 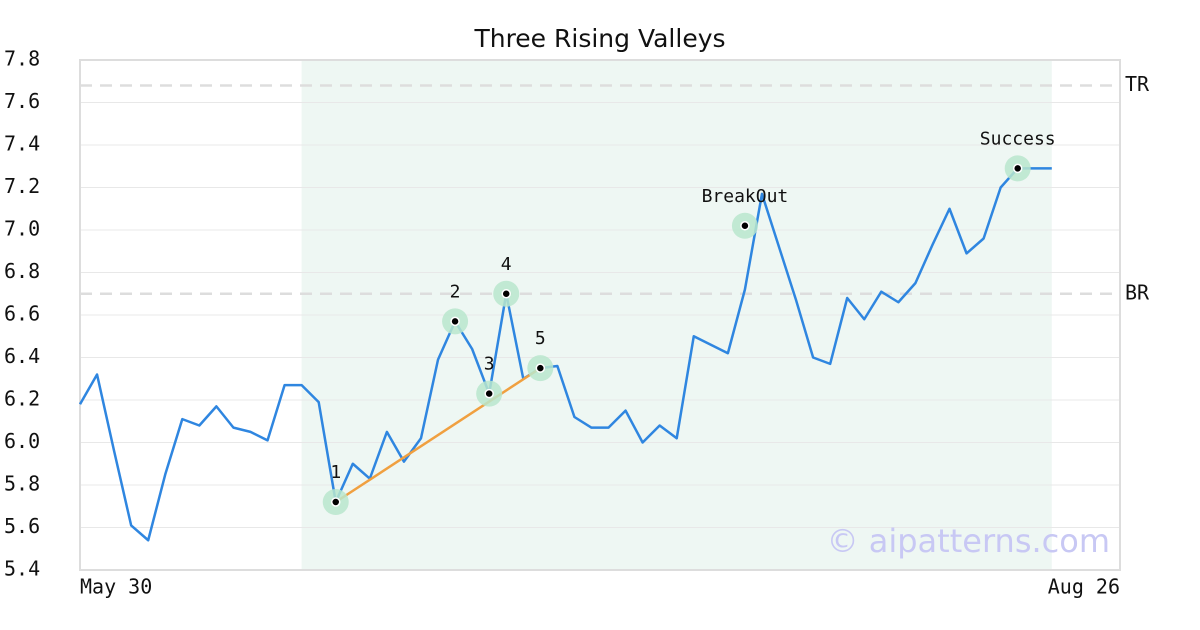 What do you see at coordinates (438, 435) in the screenshot?
I see `trendline` at bounding box center [438, 435].